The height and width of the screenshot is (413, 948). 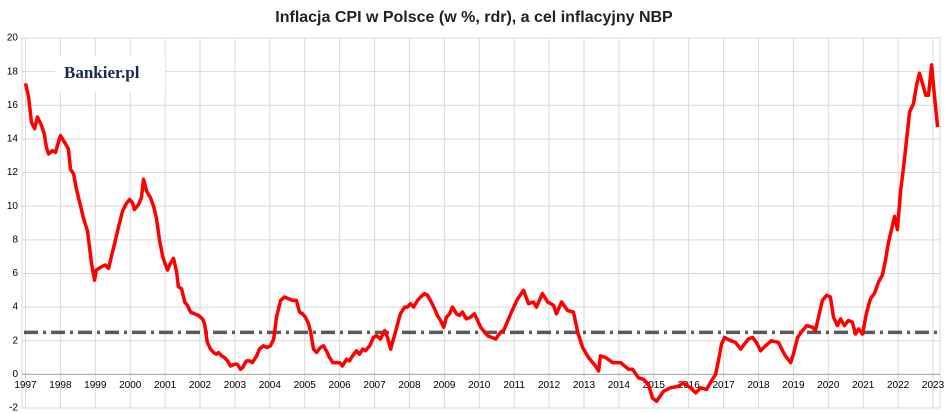 What do you see at coordinates (863, 385) in the screenshot?
I see `x-tick-label: 2021` at bounding box center [863, 385].